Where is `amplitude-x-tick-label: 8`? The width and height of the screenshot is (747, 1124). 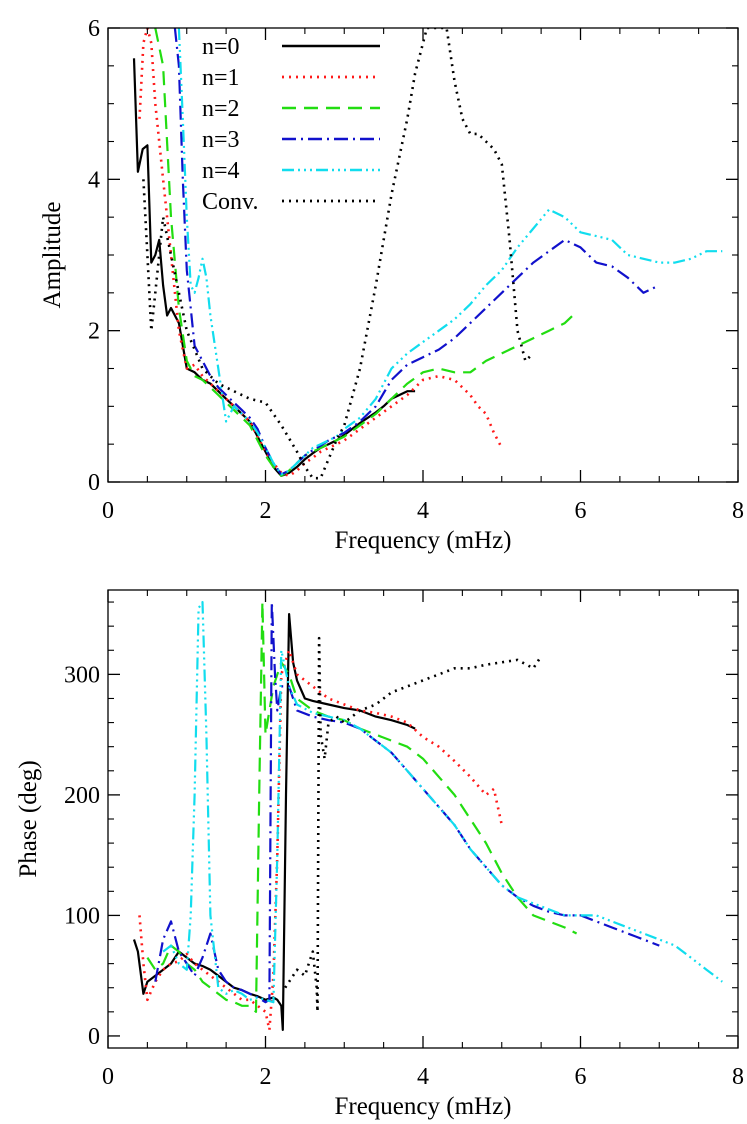 amplitude-x-tick-label: 8 is located at coordinates (738, 511).